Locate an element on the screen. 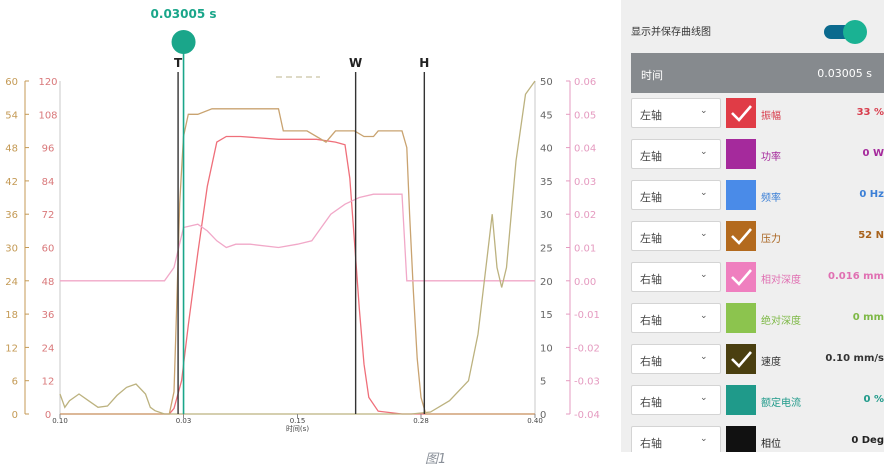 This screenshot has width=884, height=469. y-tick-label-left_inner: 72 is located at coordinates (48, 215).